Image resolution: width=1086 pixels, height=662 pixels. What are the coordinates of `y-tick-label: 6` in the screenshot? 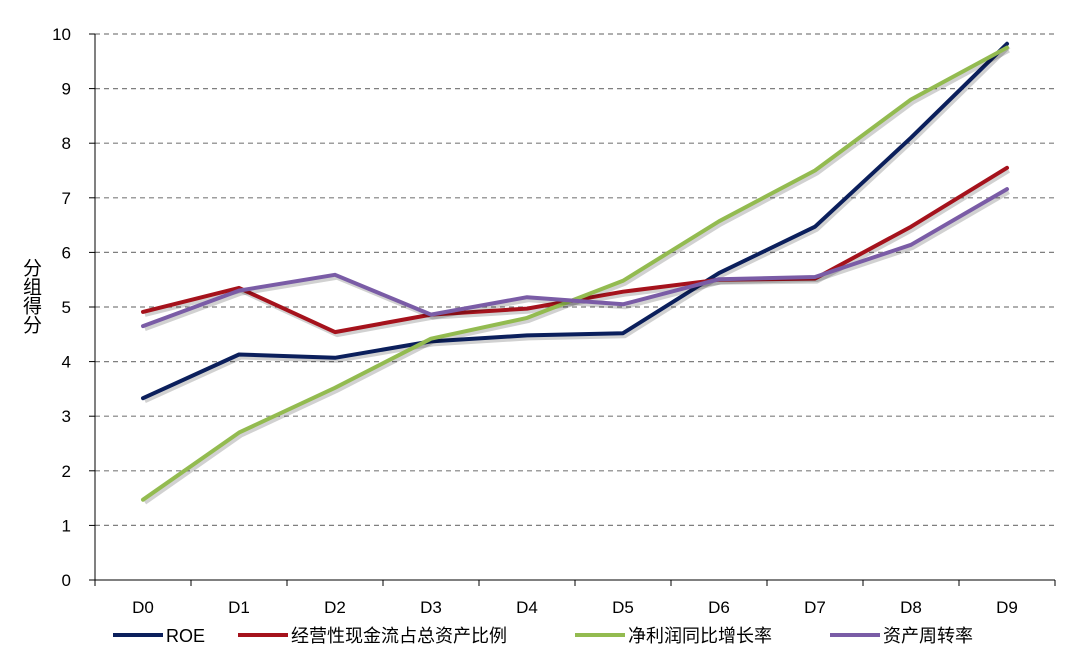 It's located at (66, 252).